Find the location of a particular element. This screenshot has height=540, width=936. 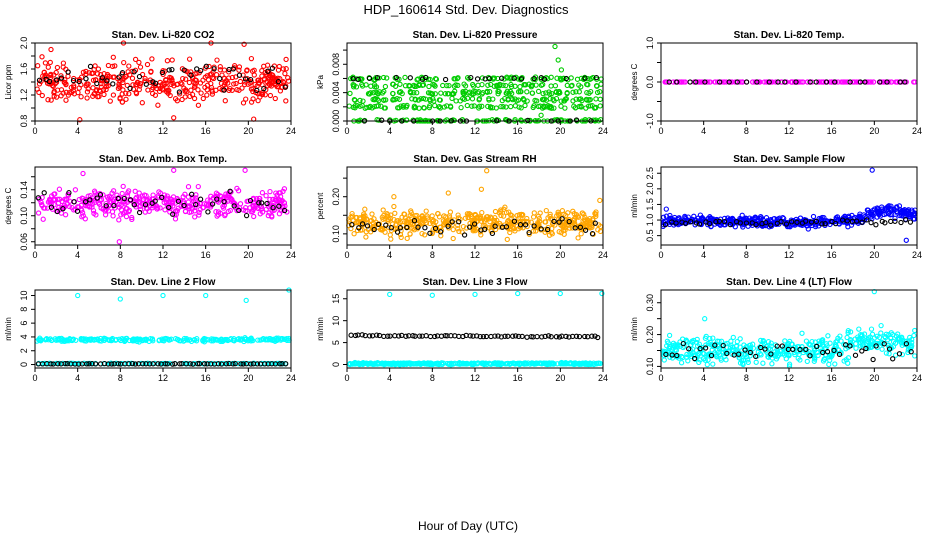

y-tick-label: 4 is located at coordinates (24, 336).